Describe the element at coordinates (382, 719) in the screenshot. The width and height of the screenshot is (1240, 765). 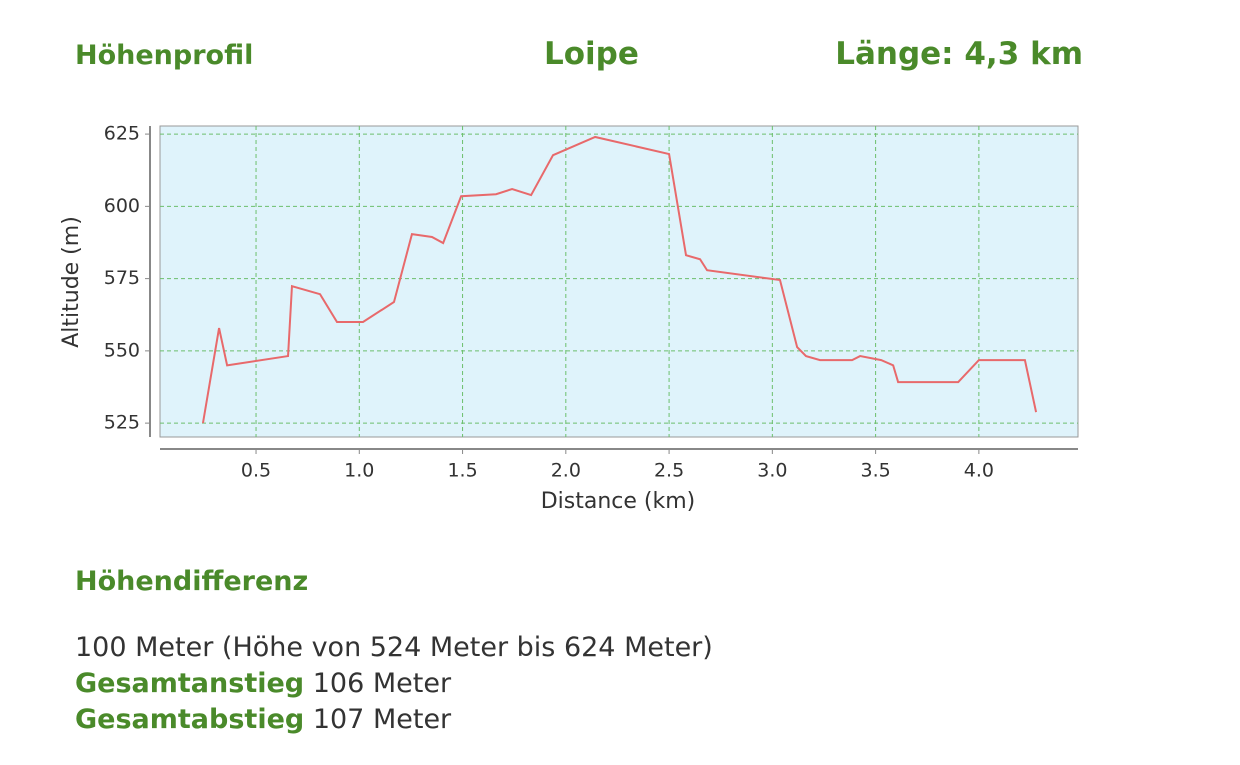
I see `descent-value: 107 Meter` at that location.